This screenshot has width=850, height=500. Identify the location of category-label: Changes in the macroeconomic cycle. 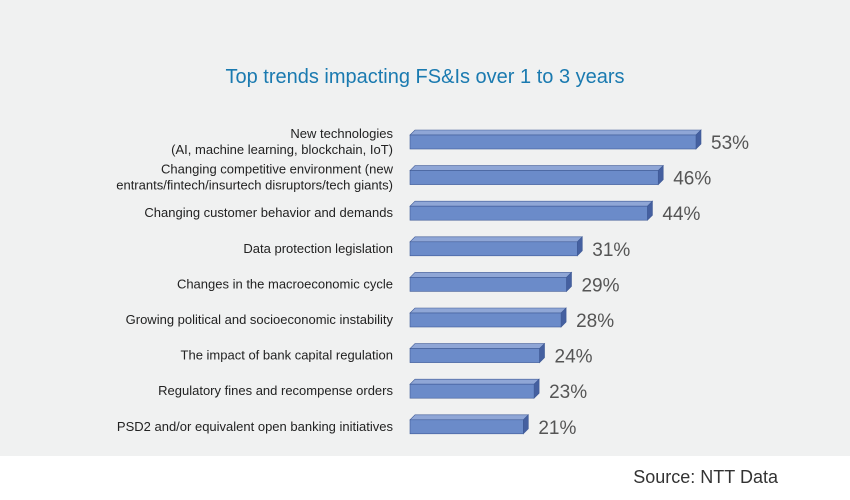
(285, 283).